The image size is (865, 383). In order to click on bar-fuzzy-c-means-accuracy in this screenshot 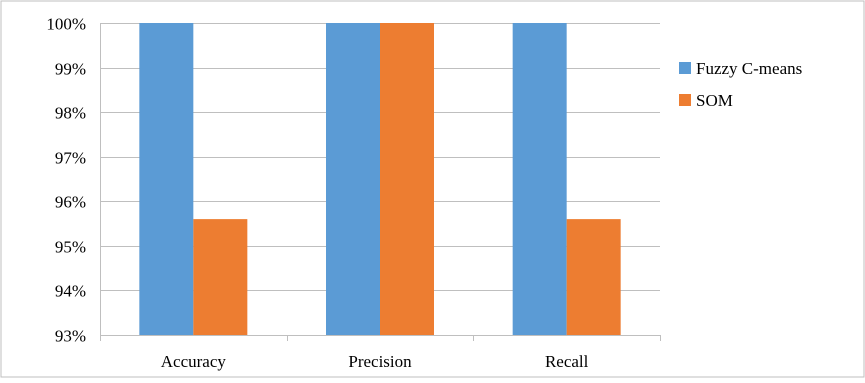, I will do `click(166, 179)`.